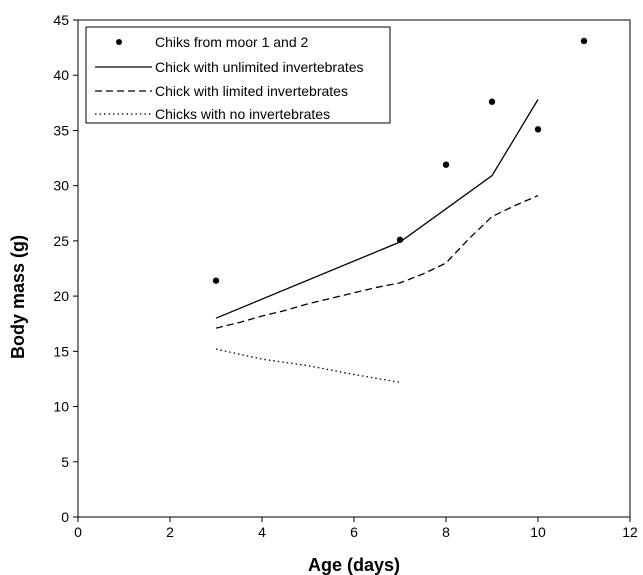  What do you see at coordinates (61, 241) in the screenshot?
I see `y-tick-label: 25` at bounding box center [61, 241].